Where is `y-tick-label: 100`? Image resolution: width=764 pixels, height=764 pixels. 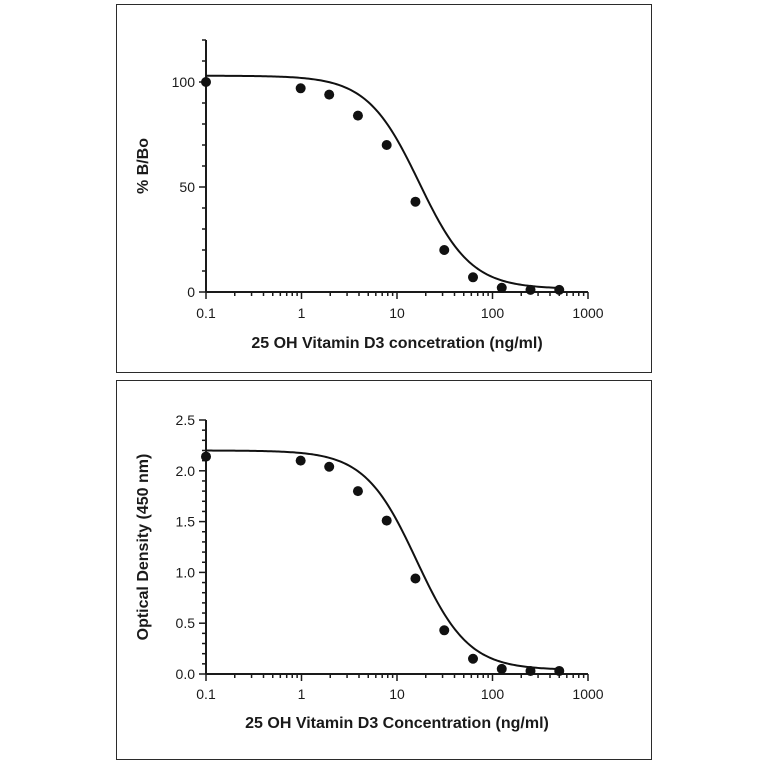
y-tick-label: 100 is located at coordinates (184, 82).